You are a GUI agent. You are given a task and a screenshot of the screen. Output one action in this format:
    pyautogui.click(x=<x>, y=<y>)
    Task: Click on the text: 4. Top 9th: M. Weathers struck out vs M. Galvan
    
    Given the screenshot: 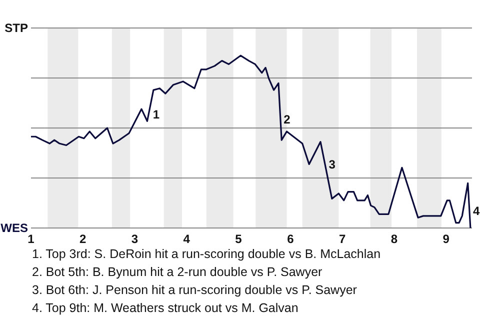 What is the action you would take?
    pyautogui.click(x=165, y=308)
    